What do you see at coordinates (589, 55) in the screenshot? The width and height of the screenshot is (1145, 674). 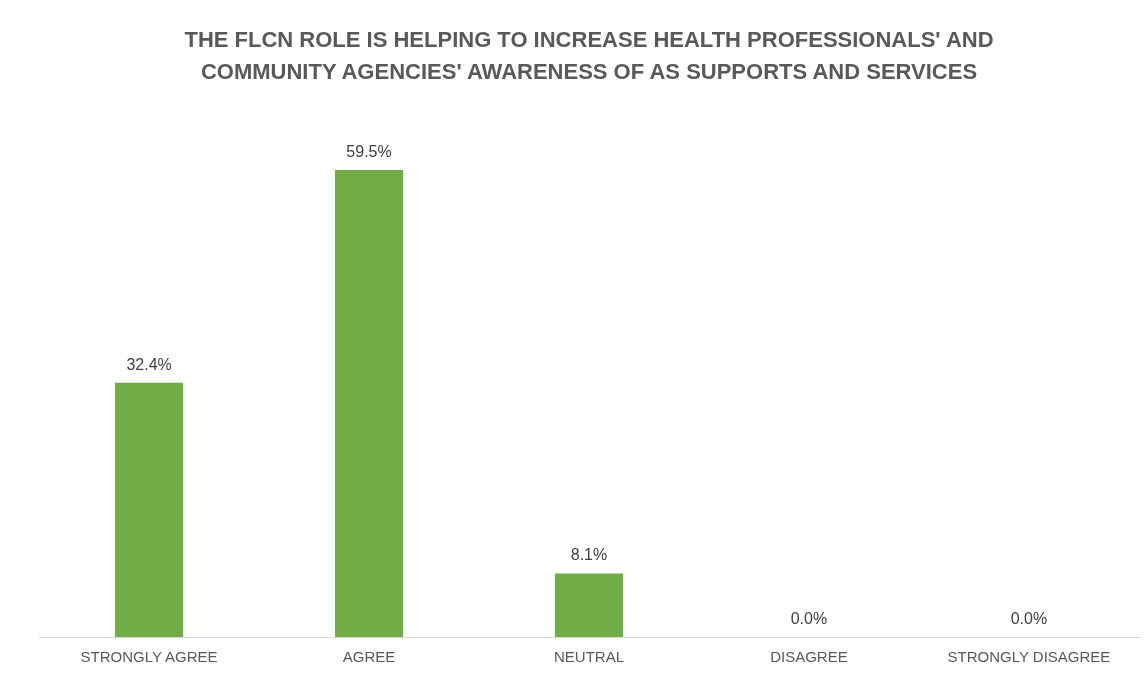 I see `chart-title: THE FLCN ROLE IS HELPING TO INCREASE HEALTH PROFESSIONALS' AND COMMUNITY AGENCIES' AWARENESS OF AS SUPPORTS AND SERVICES` at bounding box center [589, 55].